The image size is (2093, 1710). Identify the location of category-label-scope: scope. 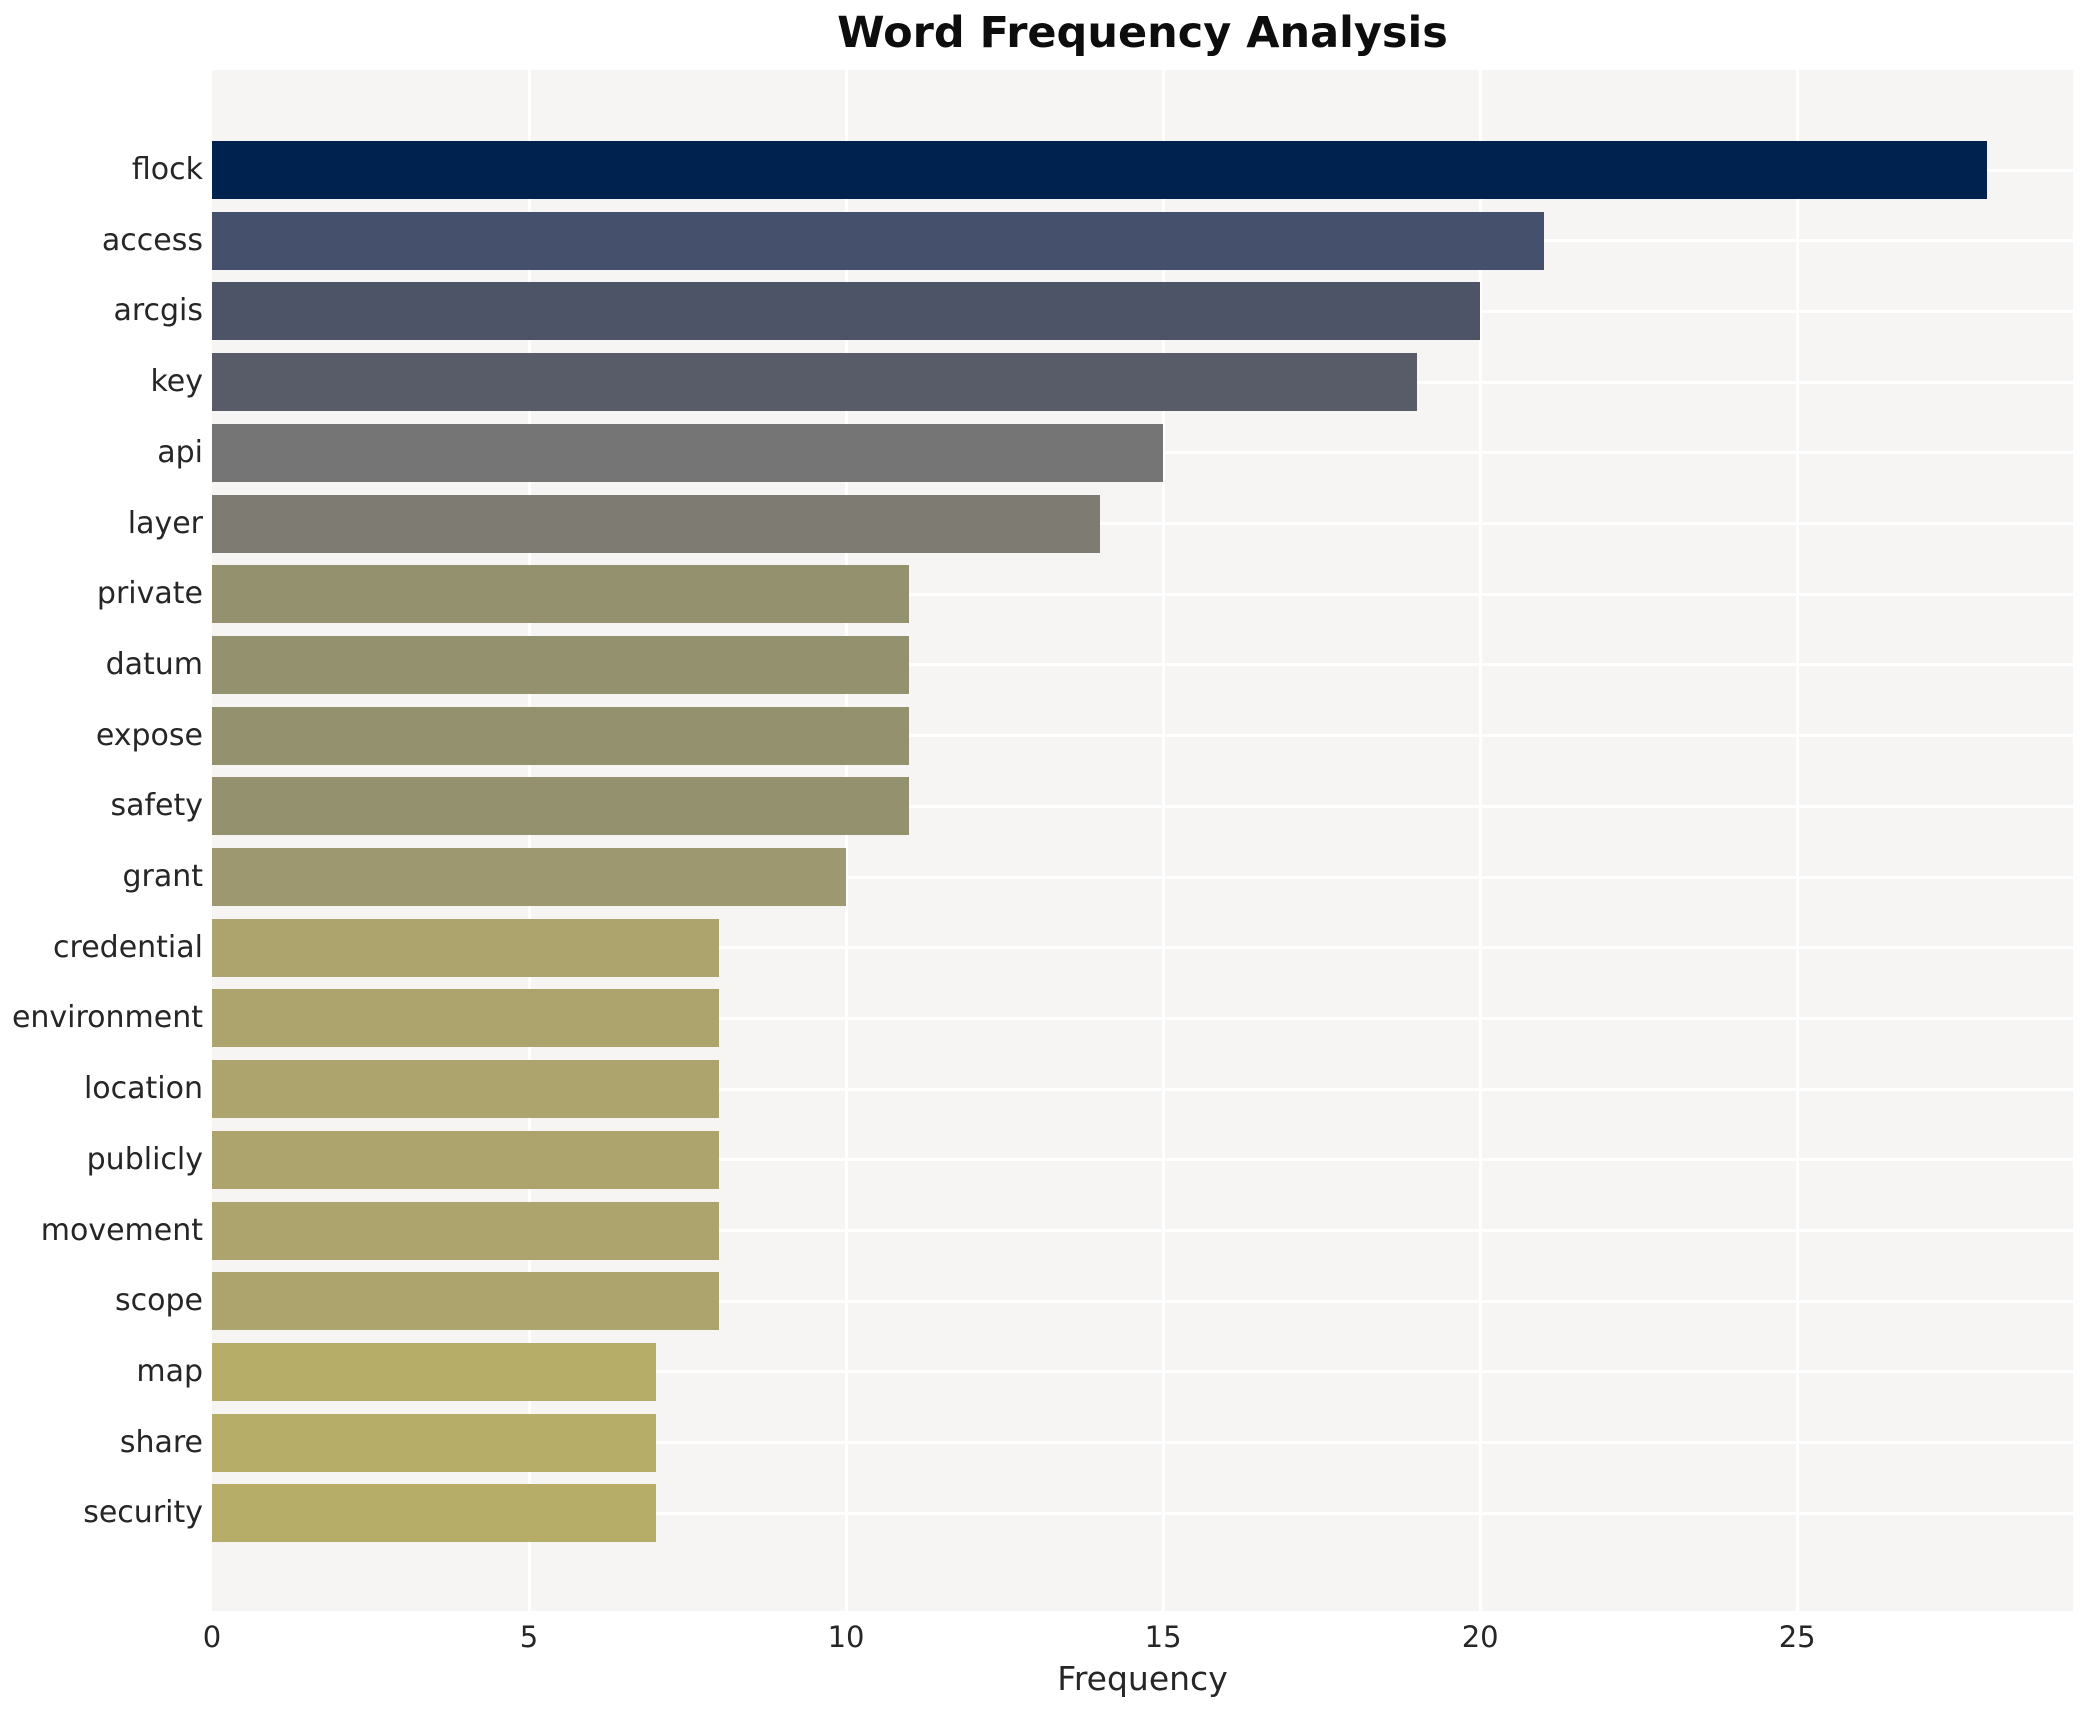
(159, 1301).